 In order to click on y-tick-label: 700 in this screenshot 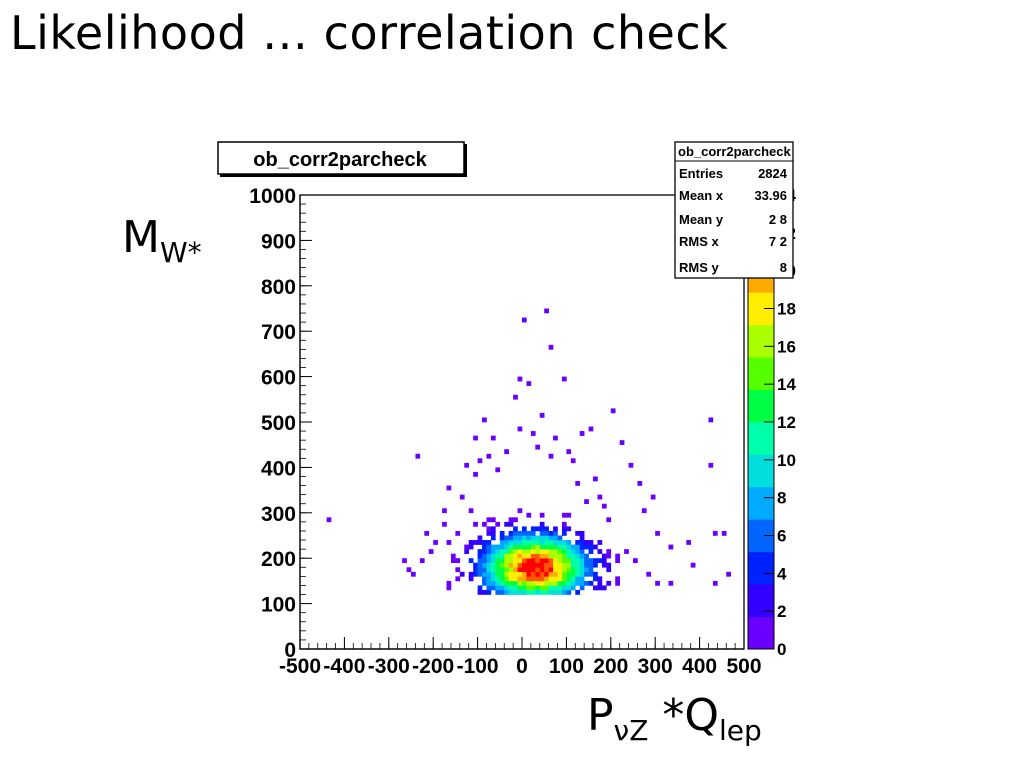, I will do `click(278, 332)`.